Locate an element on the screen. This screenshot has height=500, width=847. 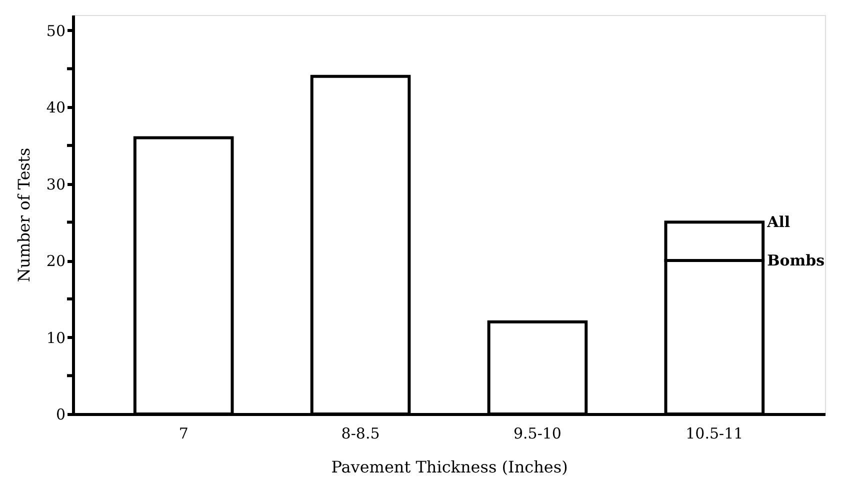
x-axis-title: Pavement Thickness (Inches) is located at coordinates (449, 467).